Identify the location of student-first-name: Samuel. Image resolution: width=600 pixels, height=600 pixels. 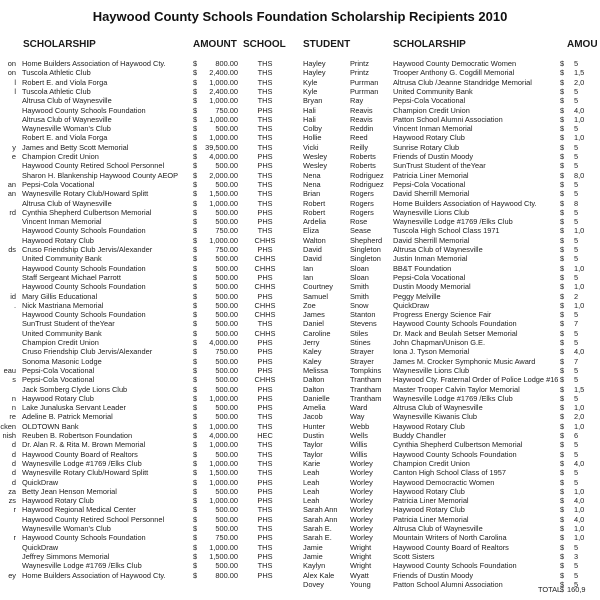
(316, 296).